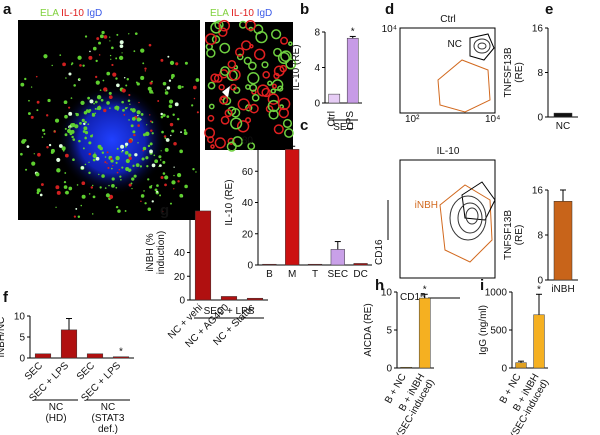 The image size is (600, 435). What do you see at coordinates (331, 119) in the screenshot?
I see `x-tick-label: Ctrl` at bounding box center [331, 119].